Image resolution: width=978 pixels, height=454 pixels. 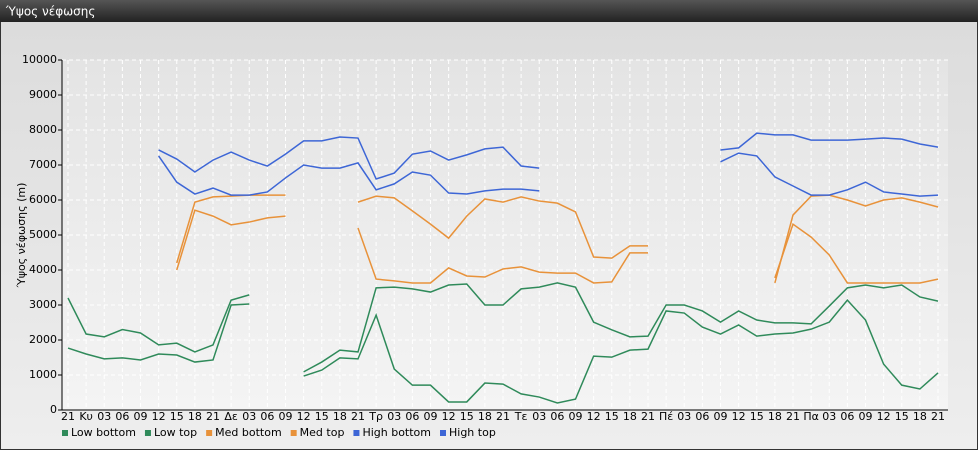 I want to click on x-tick-label: Πέ, so click(x=666, y=416).